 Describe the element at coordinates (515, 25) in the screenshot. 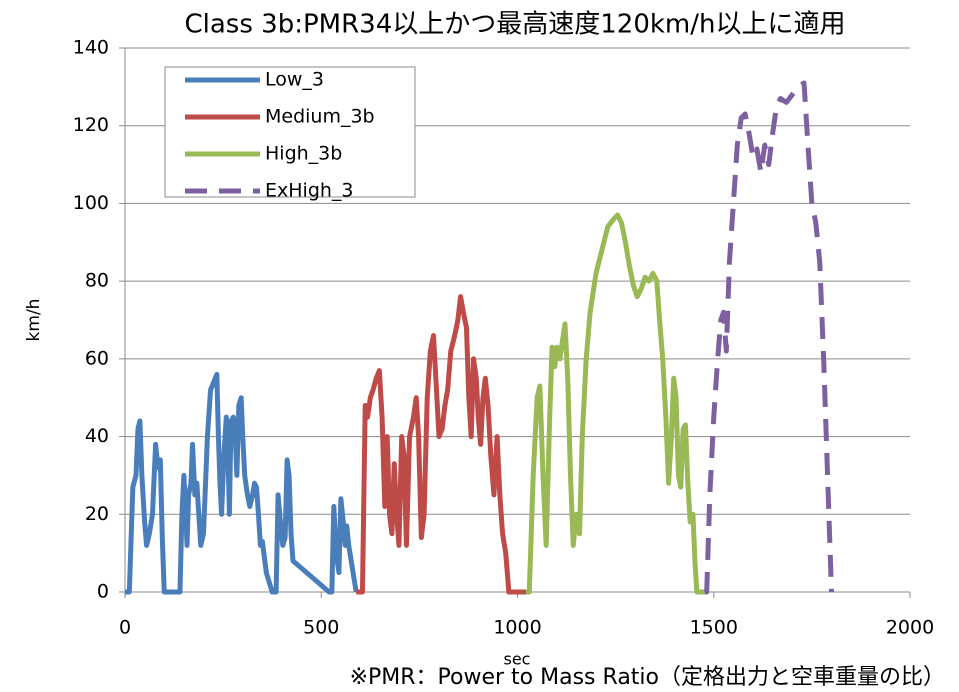

I see `chart-title: Class 3b:PMR34以上かつ最高速度120km/h以上に適用` at that location.